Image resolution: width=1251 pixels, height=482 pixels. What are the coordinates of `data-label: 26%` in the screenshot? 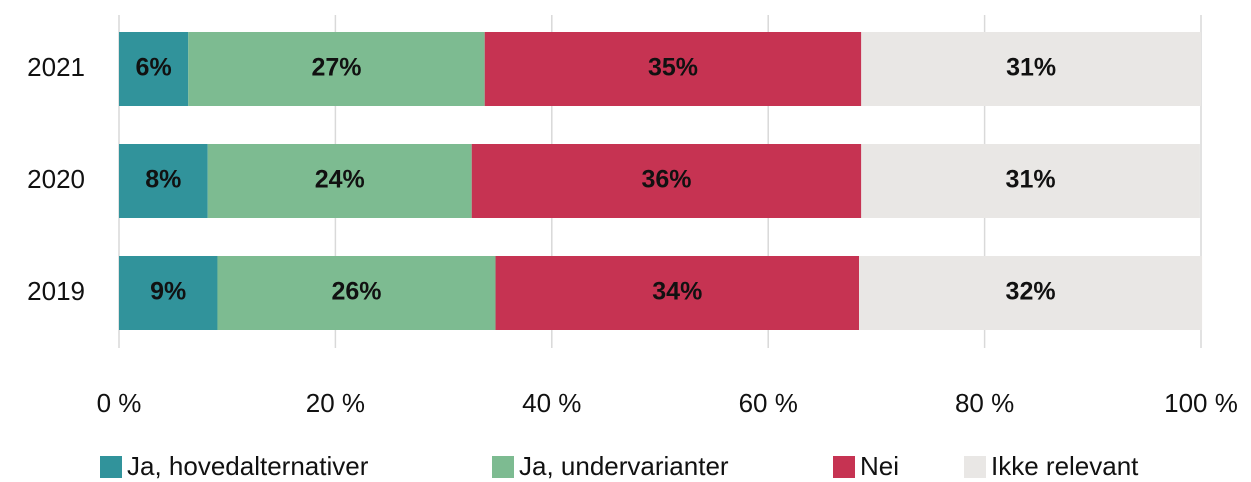 It's located at (356, 292).